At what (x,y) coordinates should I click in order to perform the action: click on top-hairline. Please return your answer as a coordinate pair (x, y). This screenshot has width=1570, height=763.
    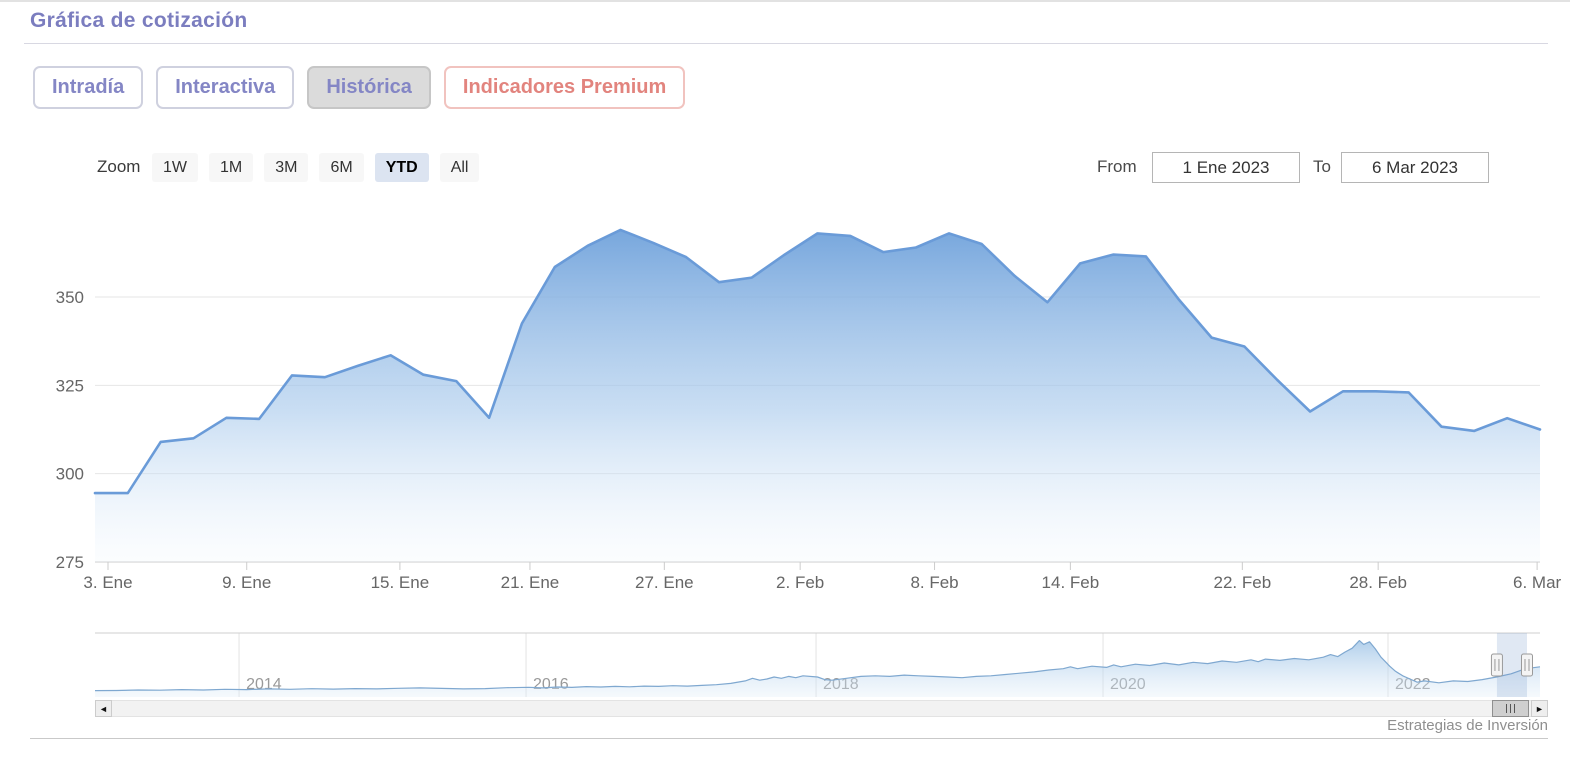
    Looking at the image, I should click on (785, 1).